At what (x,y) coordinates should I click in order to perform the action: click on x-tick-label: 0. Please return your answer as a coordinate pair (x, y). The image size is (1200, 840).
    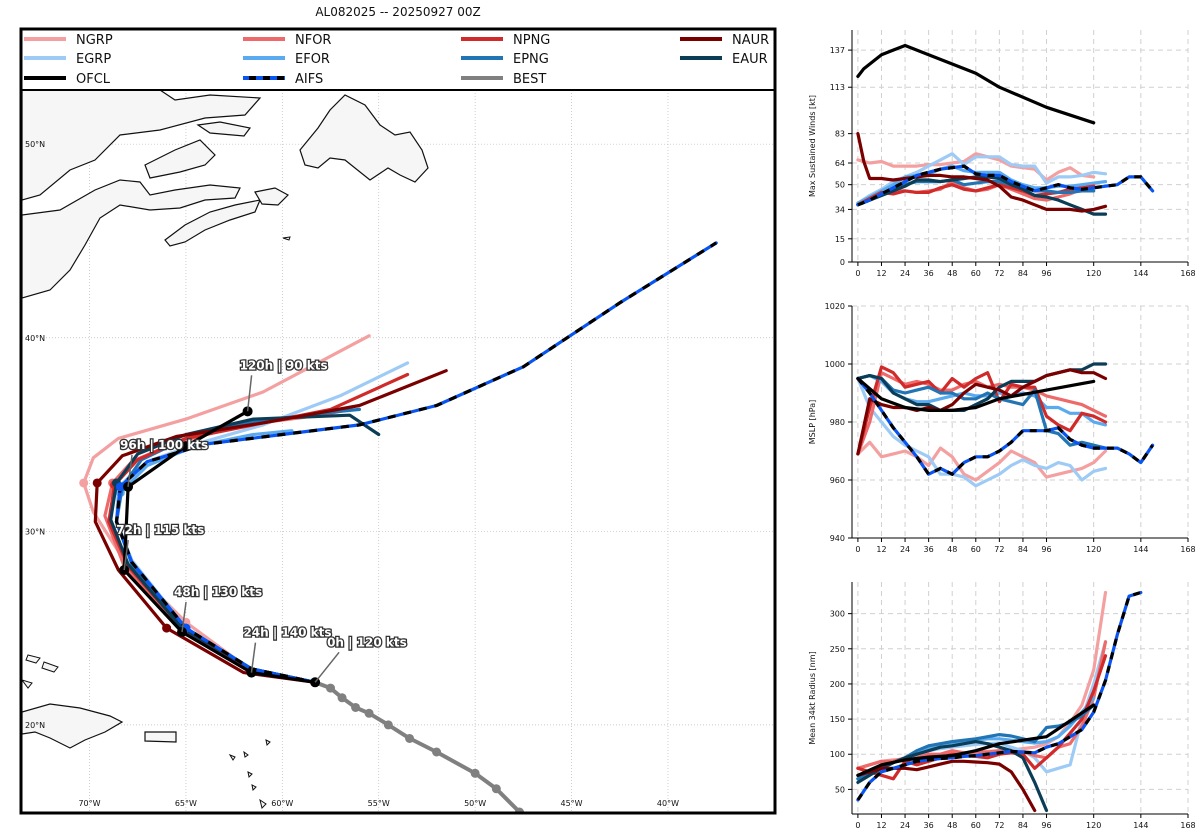
    Looking at the image, I should click on (857, 825).